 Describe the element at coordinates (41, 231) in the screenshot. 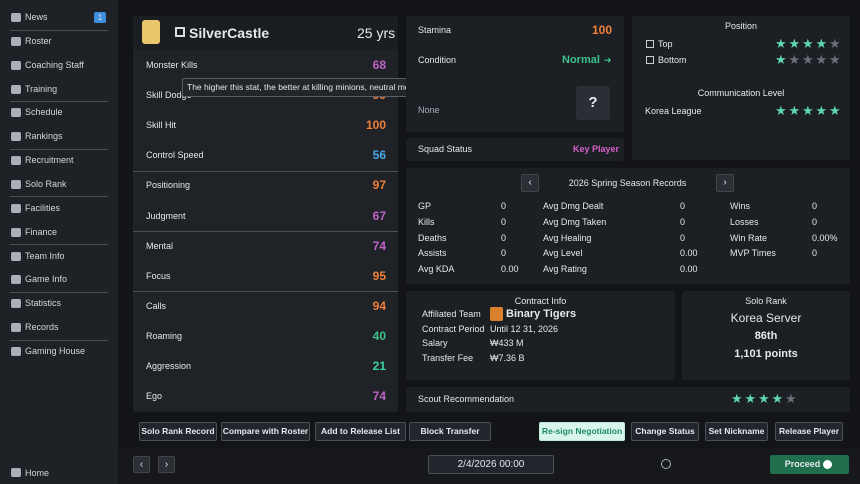

I see `nav-item: Finance` at that location.